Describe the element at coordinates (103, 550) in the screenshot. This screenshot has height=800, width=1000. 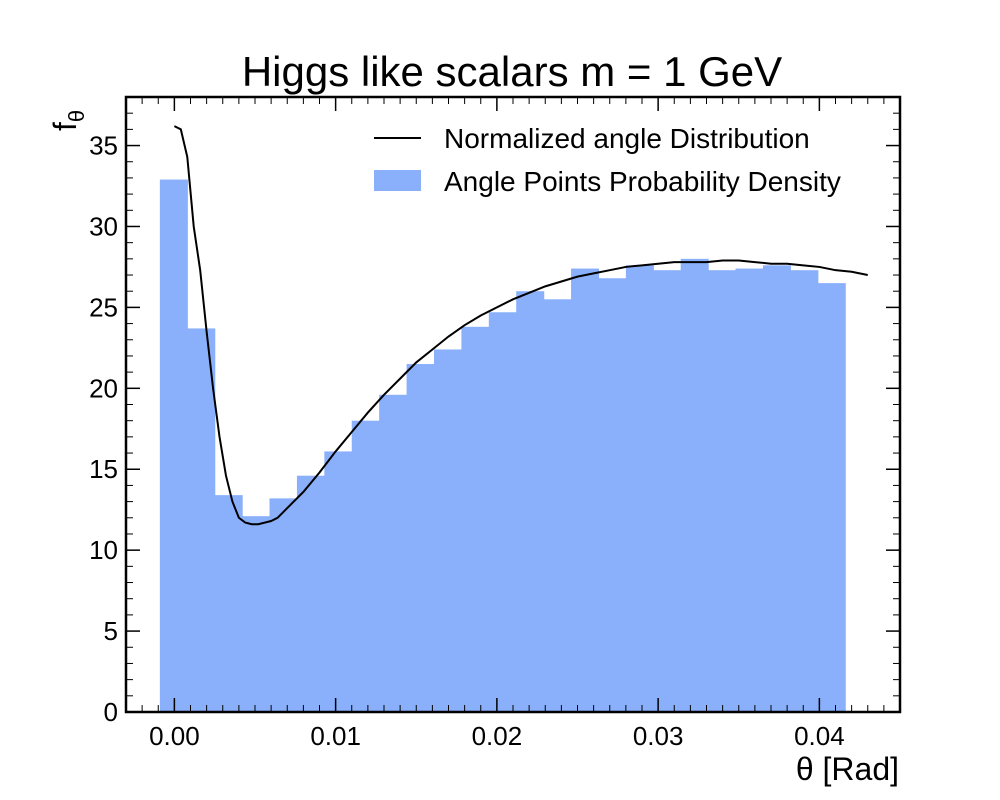
I see `y-tick-label: 10` at that location.